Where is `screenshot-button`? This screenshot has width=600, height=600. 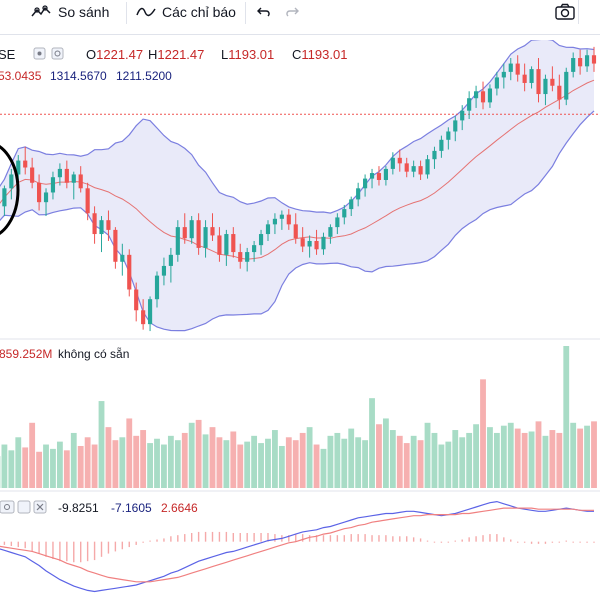 screenshot-button is located at coordinates (565, 12).